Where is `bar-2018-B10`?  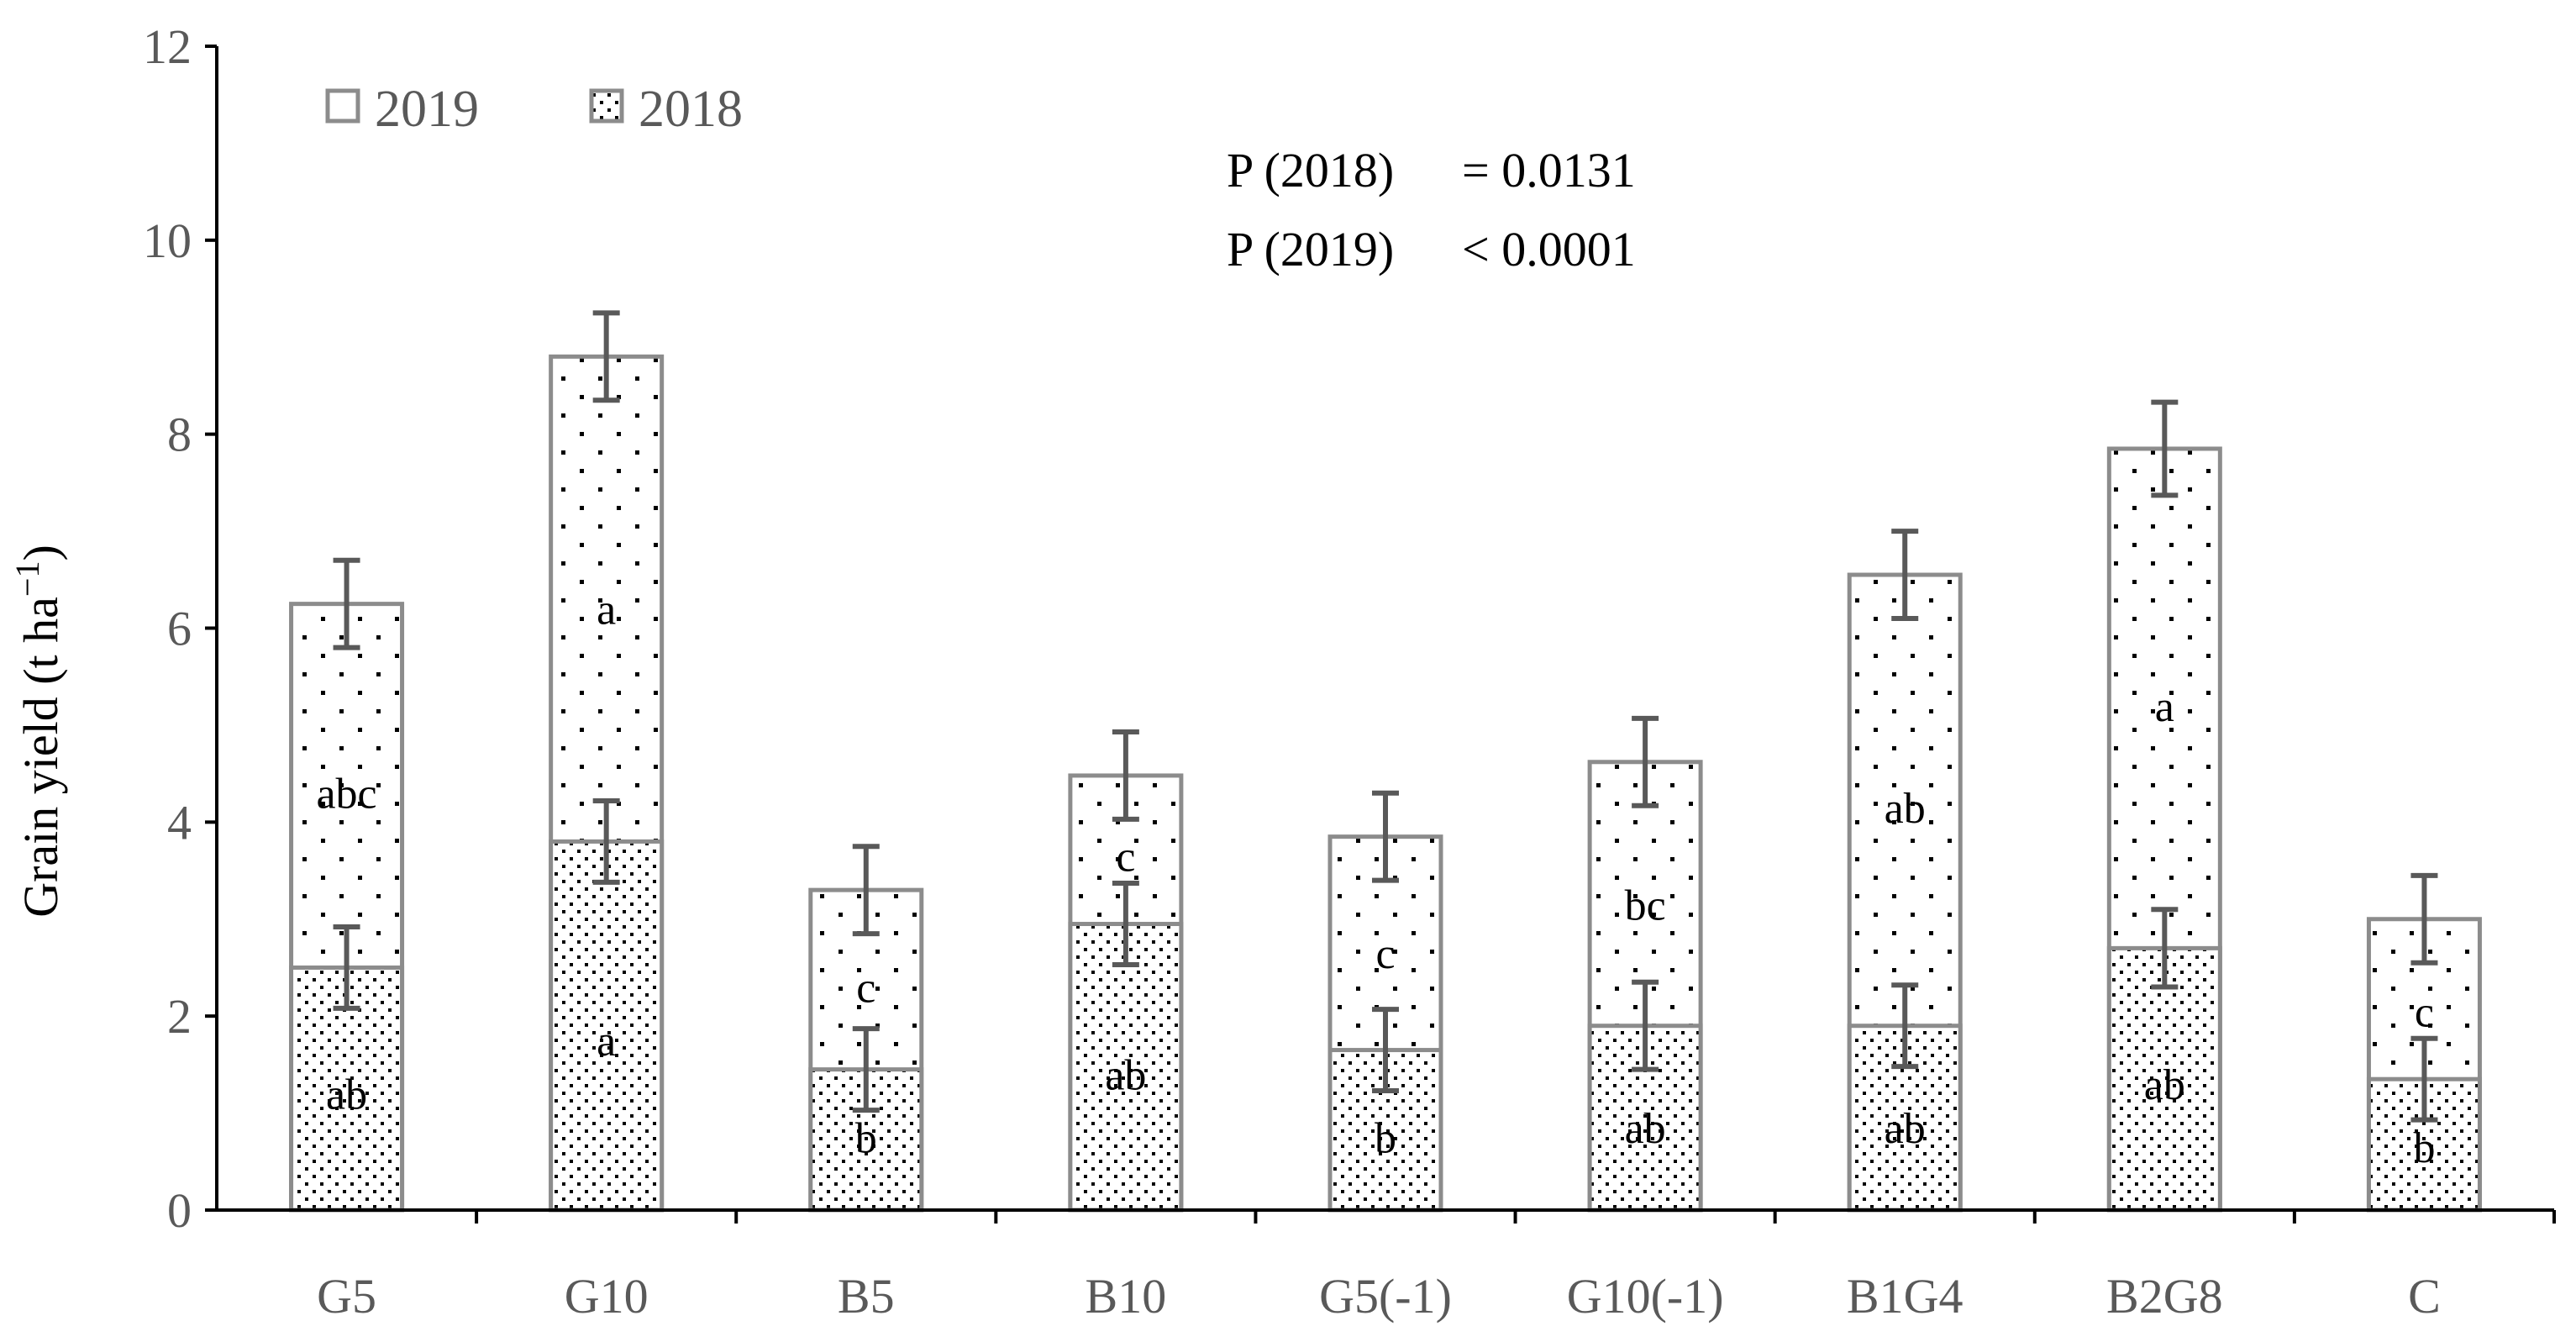 bar-2018-B10 is located at coordinates (1126, 1067).